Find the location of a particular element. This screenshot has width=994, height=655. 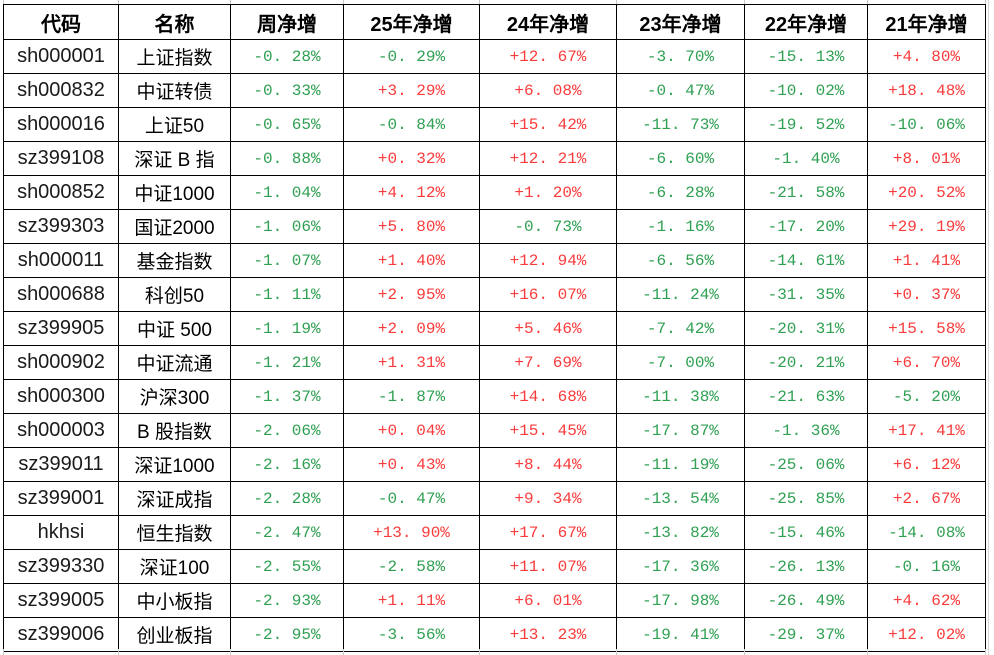

index-code-cell: sh000003 is located at coordinates (61, 430).